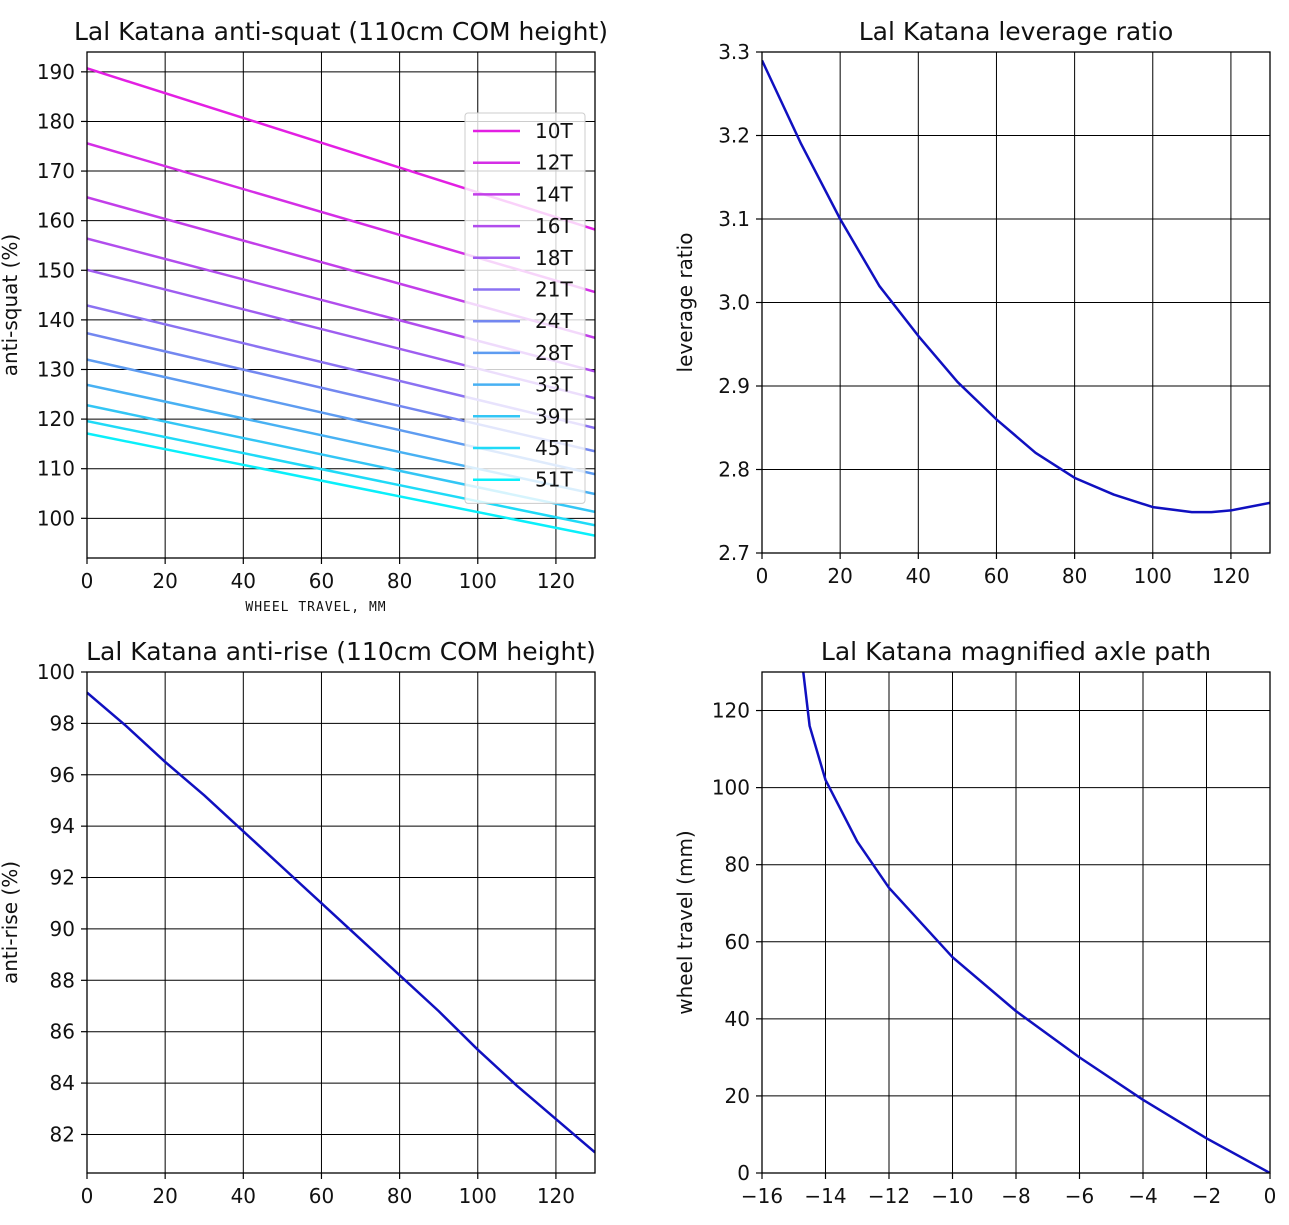  What do you see at coordinates (734, 136) in the screenshot?
I see `y-tick-label: 3.2` at bounding box center [734, 136].